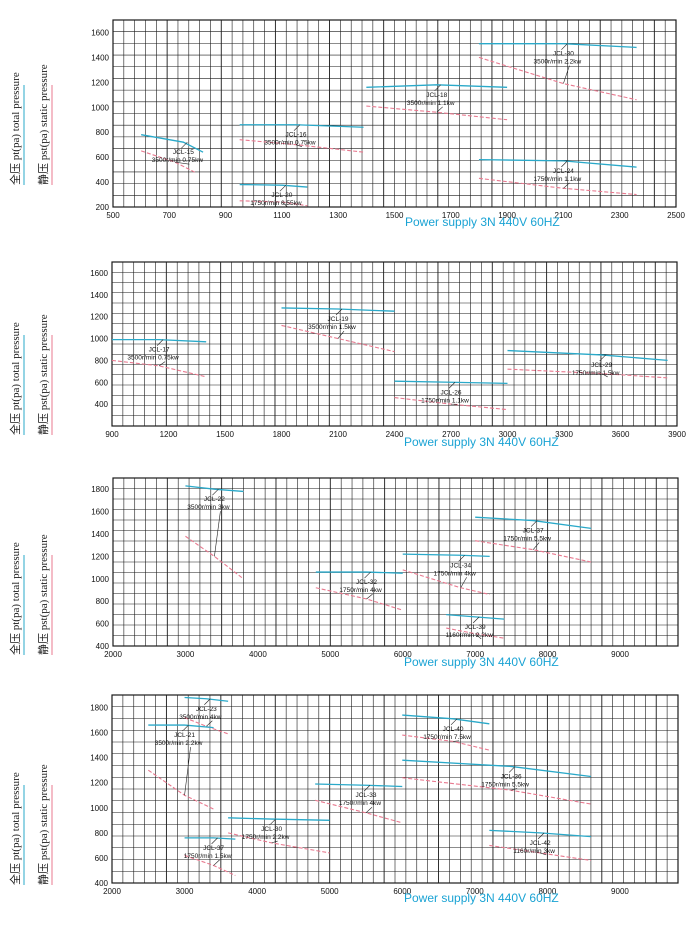 The width and height of the screenshot is (700, 940). Describe the element at coordinates (677, 434) in the screenshot. I see `x-tick-label: 3900` at that location.